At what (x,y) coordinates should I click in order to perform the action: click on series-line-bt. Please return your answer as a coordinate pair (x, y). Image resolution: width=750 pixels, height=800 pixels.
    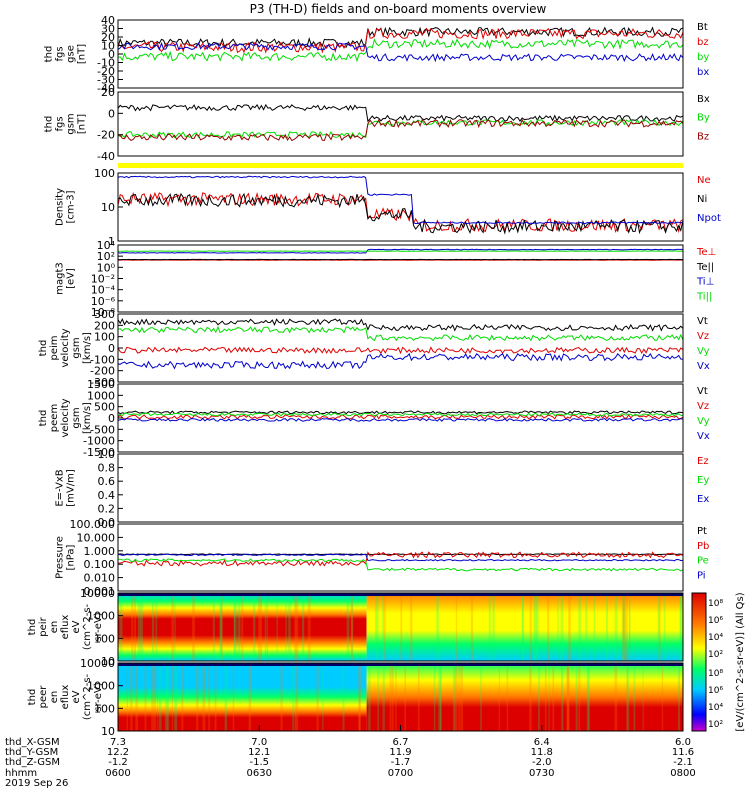
    Looking at the image, I should click on (400, 37).